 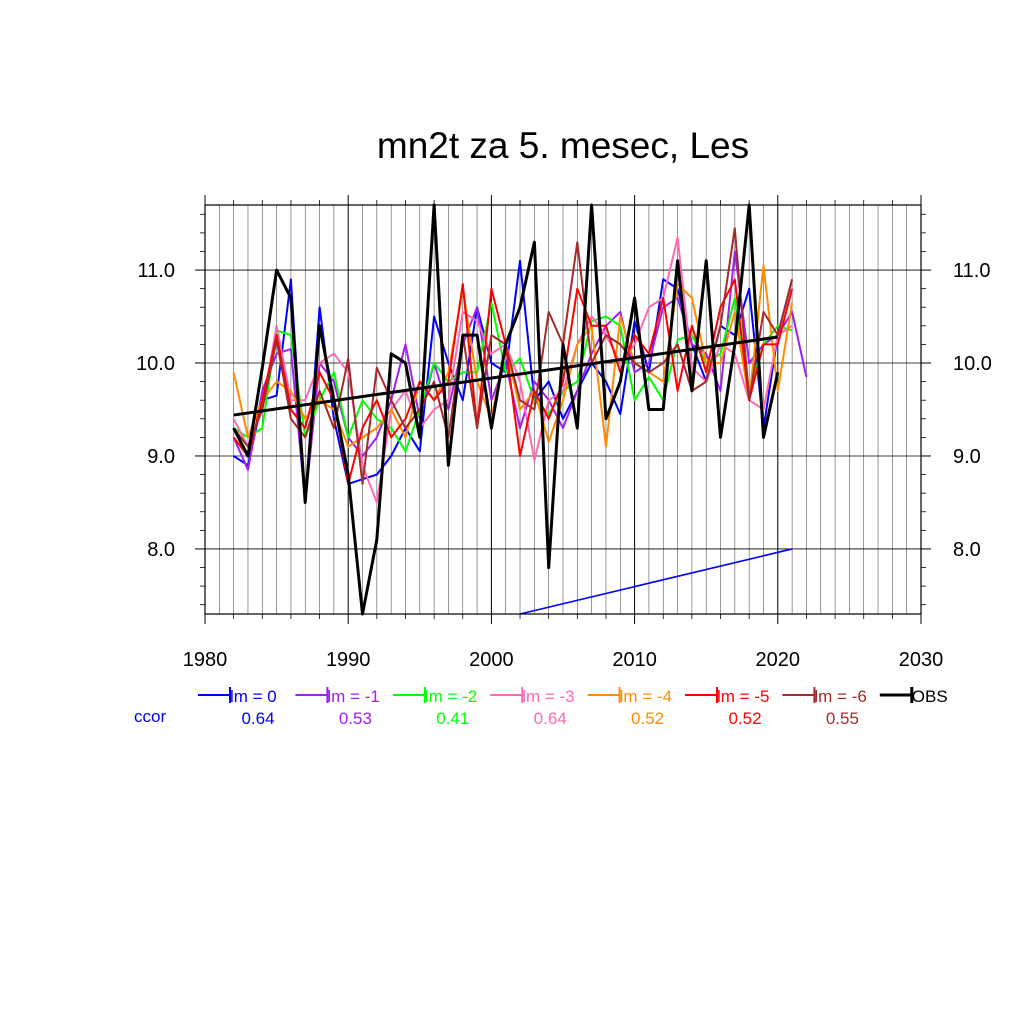 What do you see at coordinates (348, 660) in the screenshot?
I see `x-tick-label: 1990` at bounding box center [348, 660].